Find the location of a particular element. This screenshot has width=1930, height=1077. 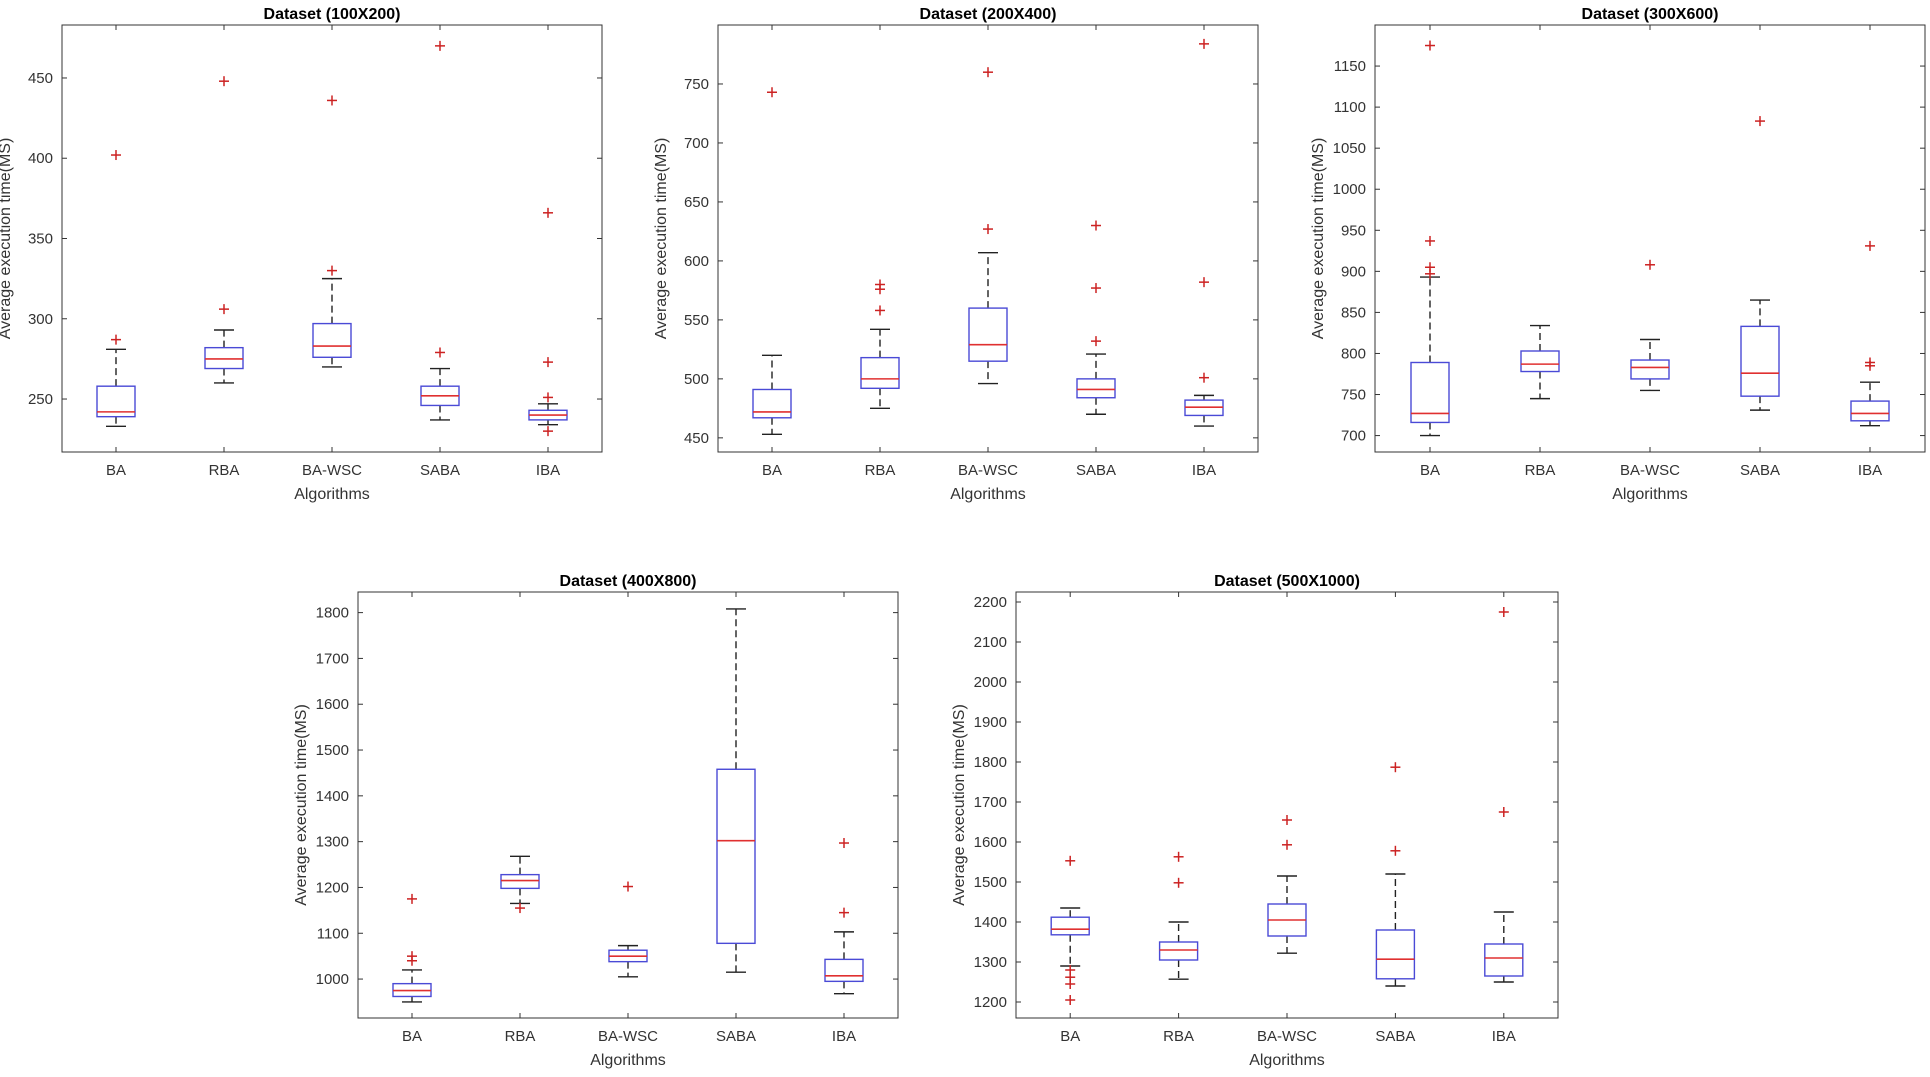

y-tick-label: 800 is located at coordinates (1353, 353).